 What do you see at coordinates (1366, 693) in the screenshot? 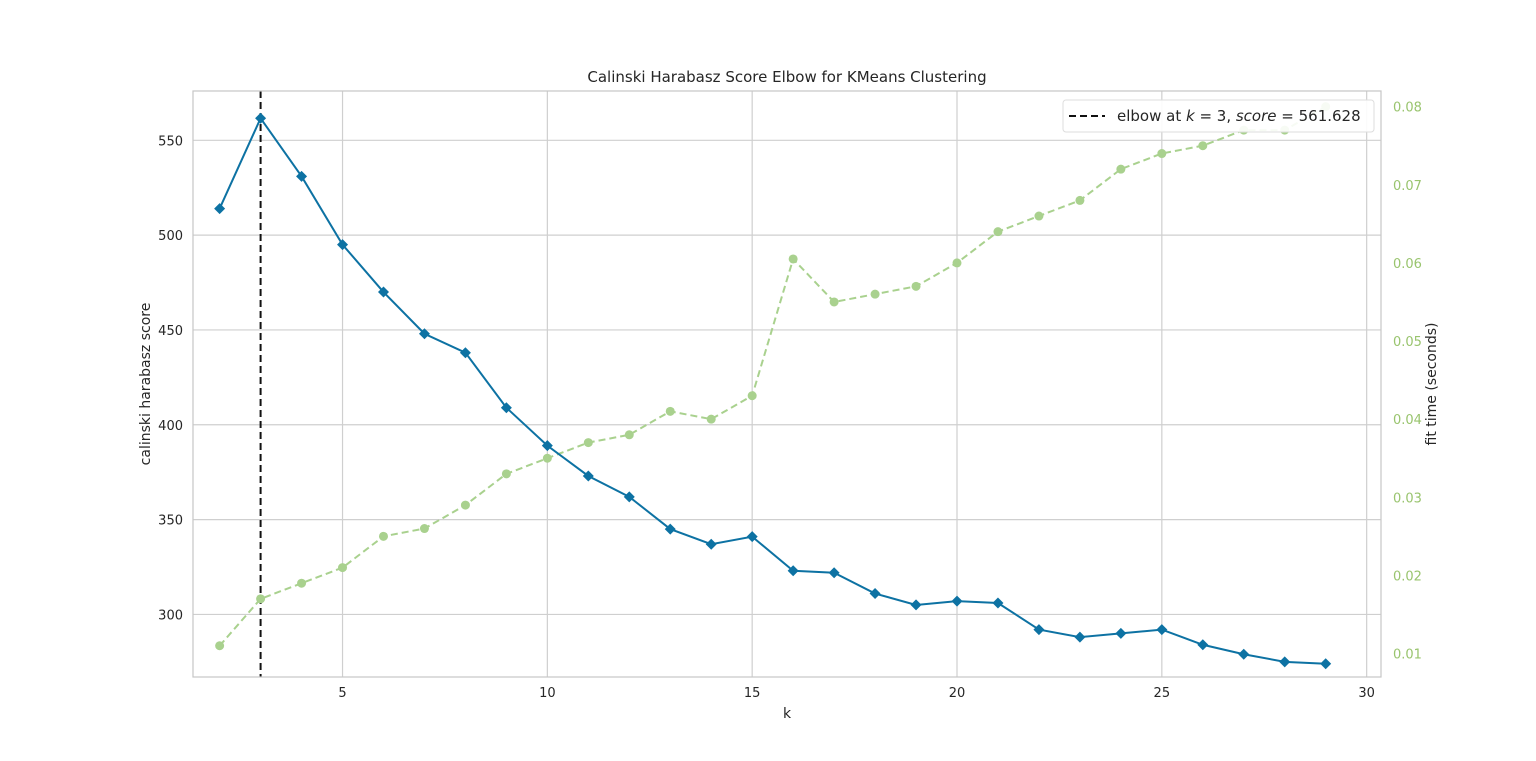
I see `x-tick-label: 30` at bounding box center [1366, 693].